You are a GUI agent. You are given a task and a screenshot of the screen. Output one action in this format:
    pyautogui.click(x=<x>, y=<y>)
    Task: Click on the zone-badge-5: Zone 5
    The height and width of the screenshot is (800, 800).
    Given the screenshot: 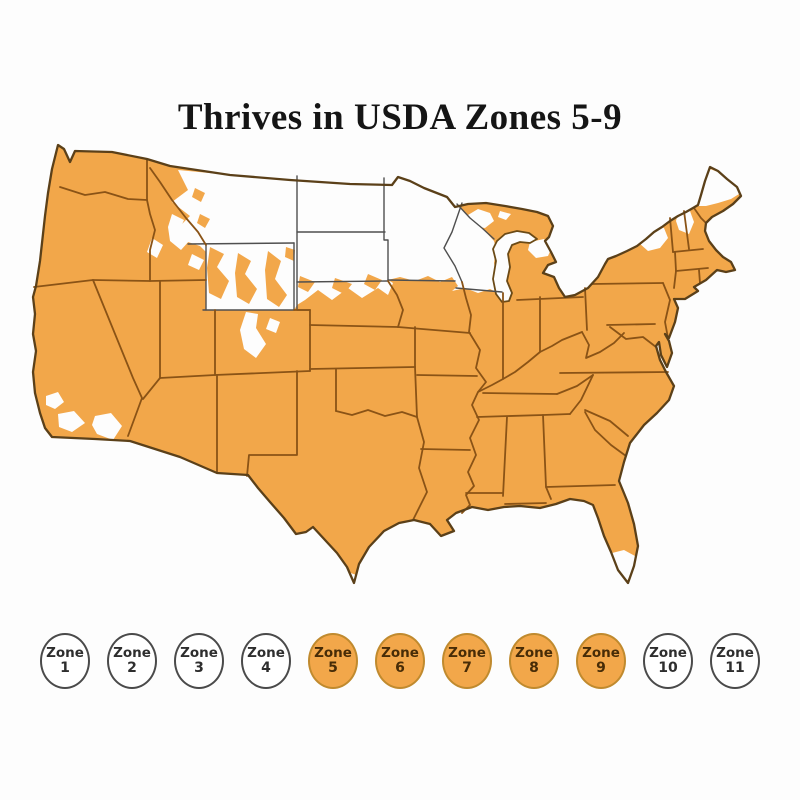 What is the action you would take?
    pyautogui.click(x=333, y=661)
    